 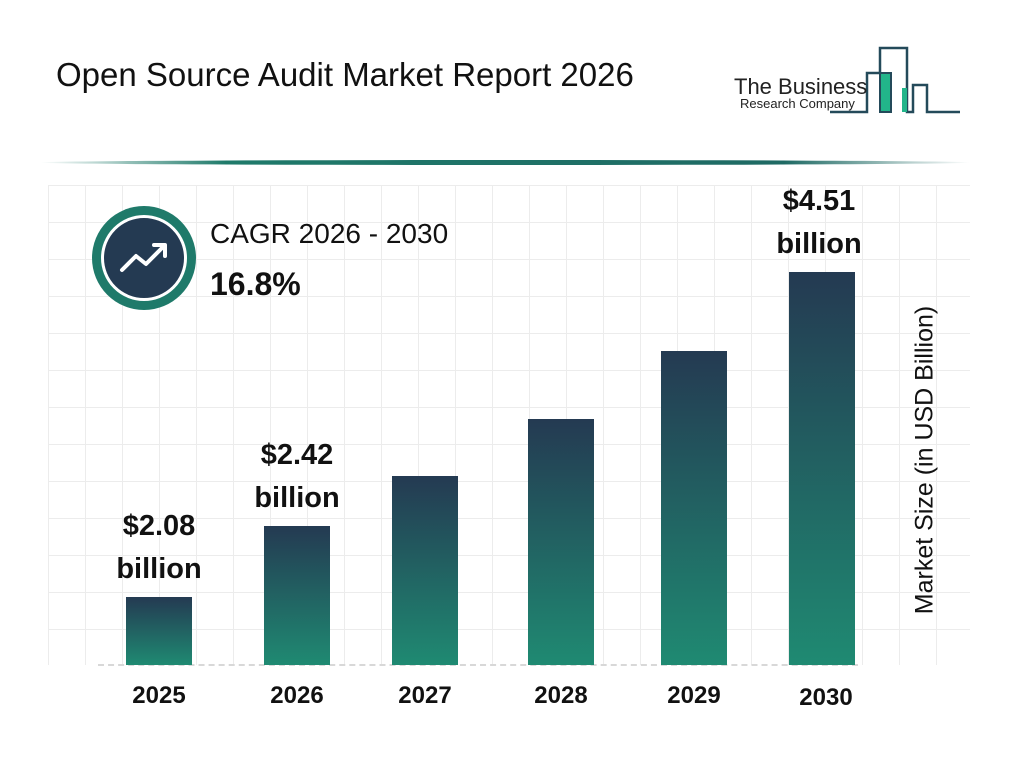 I want to click on logo-text-line1: The Business, so click(x=801, y=86).